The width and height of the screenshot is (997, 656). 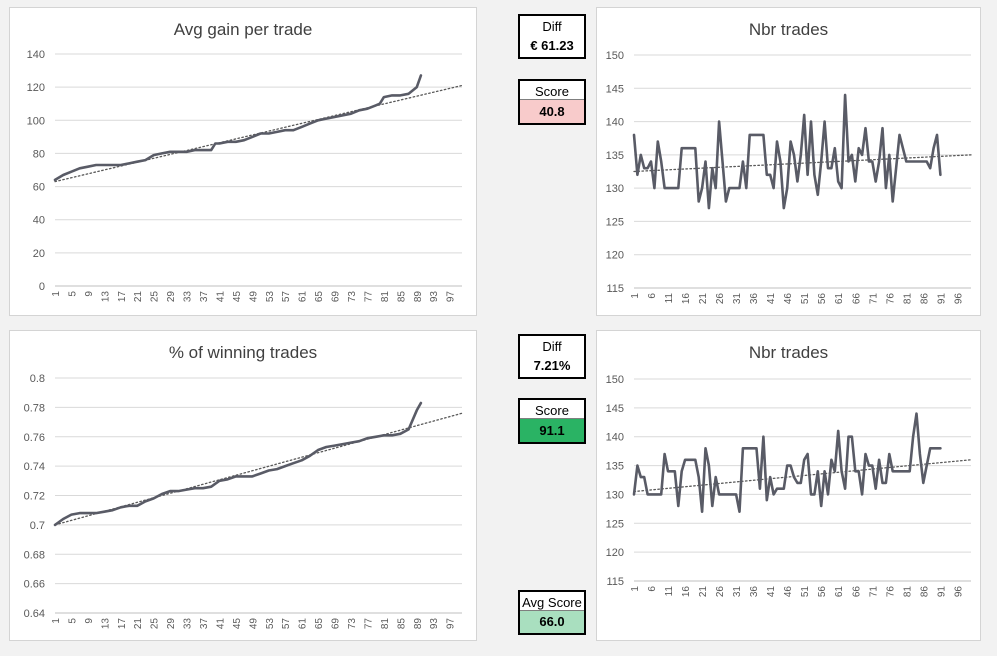 I want to click on x-tick-label: 1, so click(x=56, y=294).